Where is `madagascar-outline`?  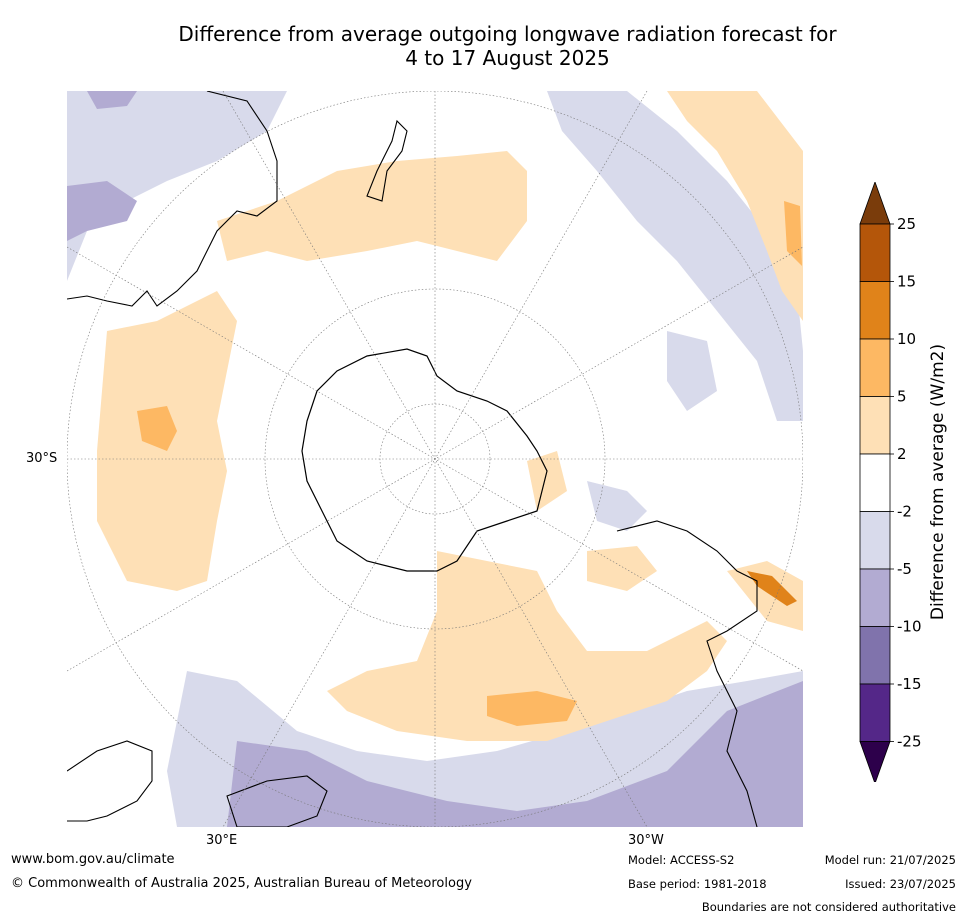 madagascar-outline is located at coordinates (277, 801).